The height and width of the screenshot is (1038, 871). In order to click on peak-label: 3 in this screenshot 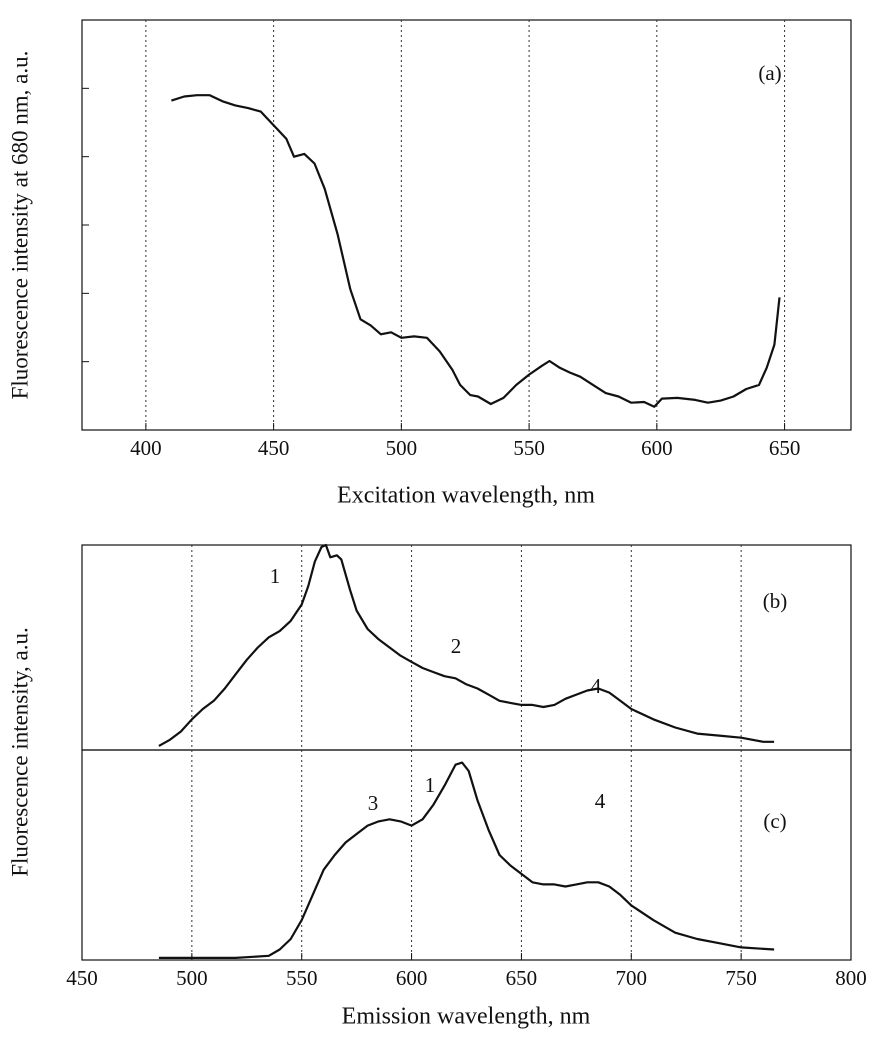, I will do `click(373, 803)`.